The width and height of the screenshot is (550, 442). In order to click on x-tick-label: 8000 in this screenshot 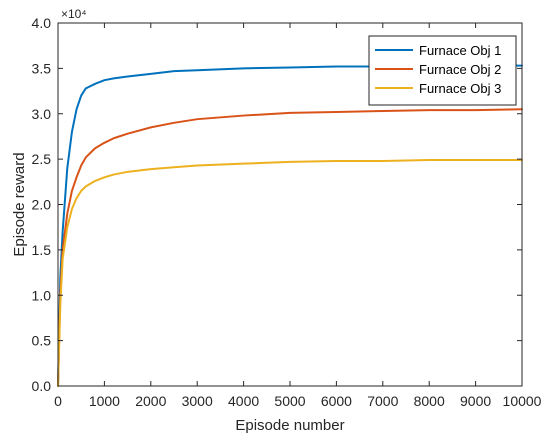, I will do `click(429, 401)`.